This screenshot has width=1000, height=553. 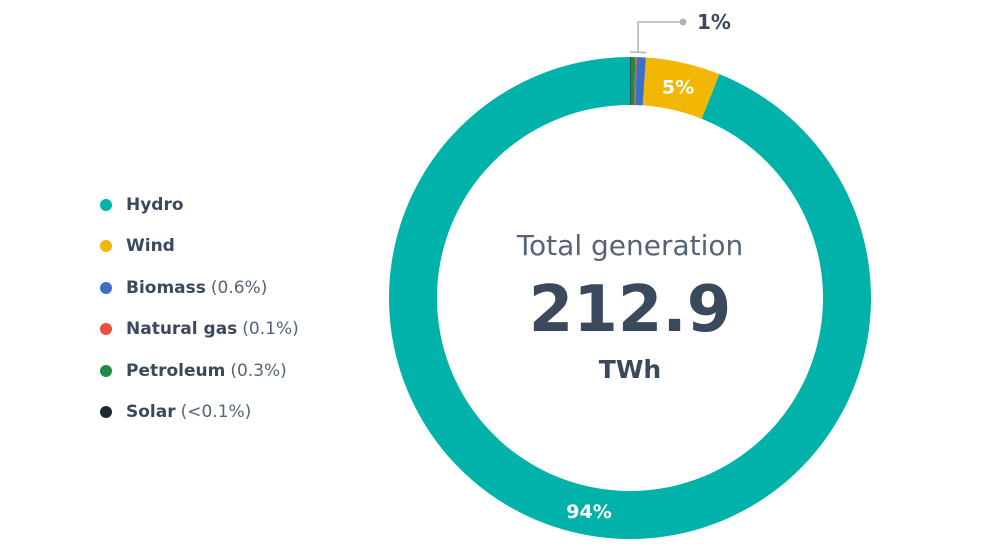 I want to click on legend-label: Petroleum, so click(x=176, y=370).